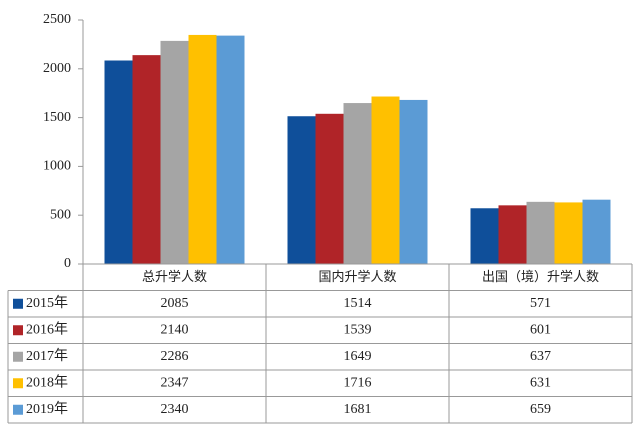 Image resolution: width=640 pixels, height=436 pixels. I want to click on x-tick-label: 出国（境）升学人数, so click(540, 277).